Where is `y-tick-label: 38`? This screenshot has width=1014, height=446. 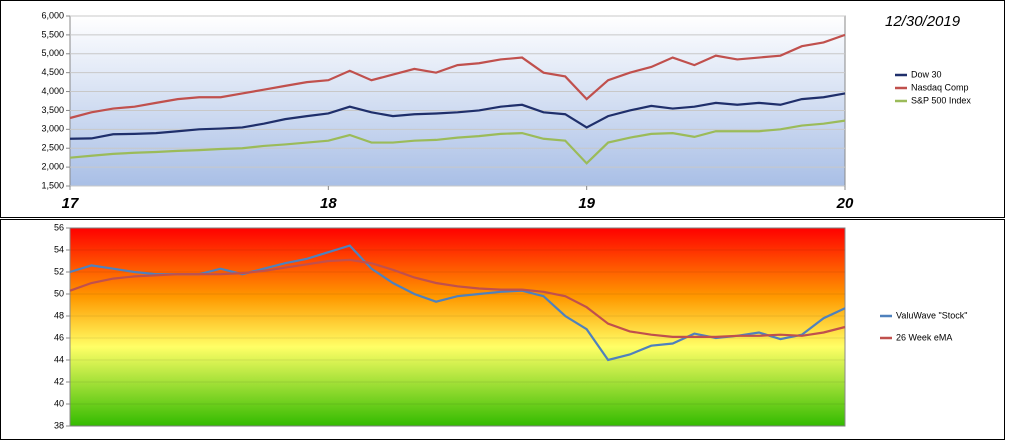 y-tick-label: 38 is located at coordinates (59, 425).